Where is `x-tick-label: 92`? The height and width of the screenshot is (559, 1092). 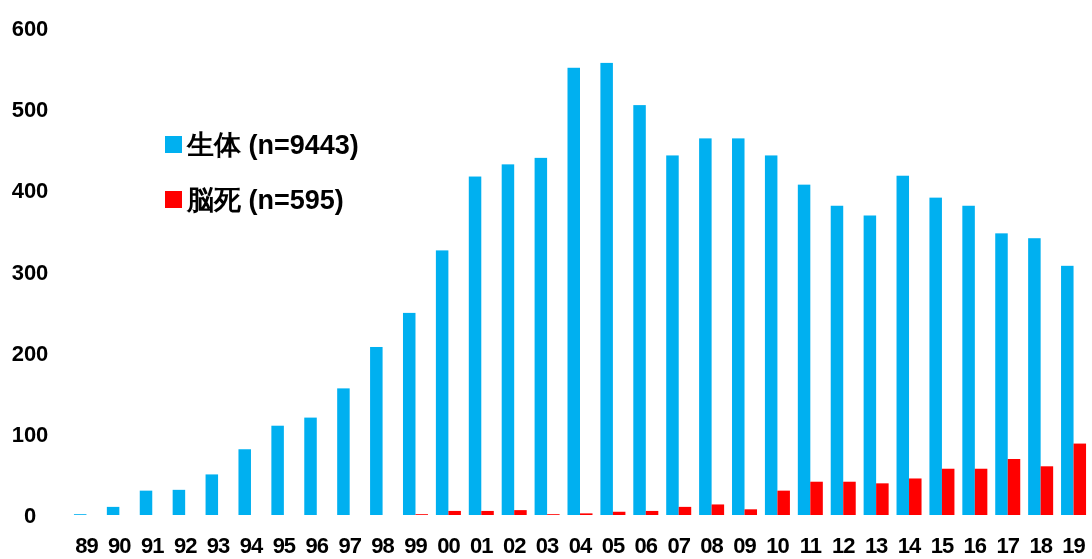
x-tick-label: 92 is located at coordinates (185, 545).